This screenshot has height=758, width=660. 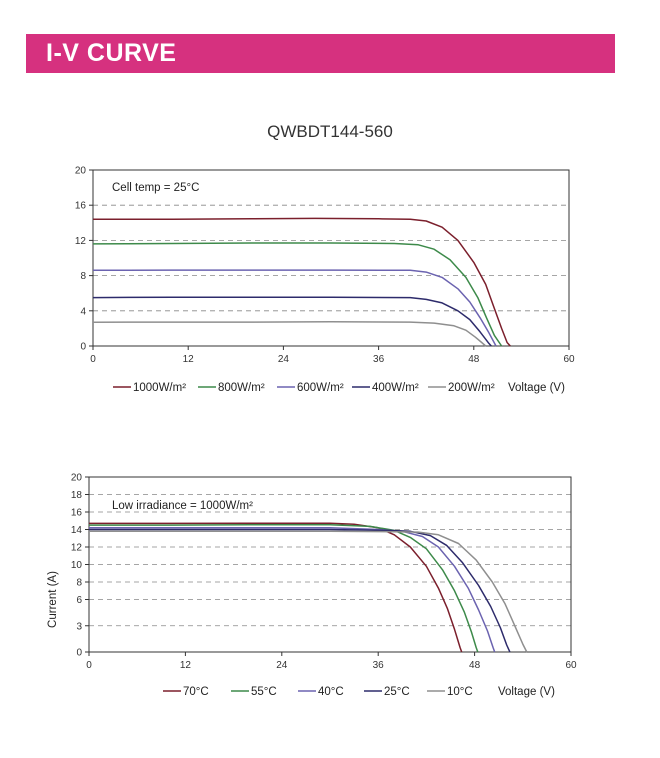 I want to click on legend-label: 1000W/m², so click(x=159, y=388).